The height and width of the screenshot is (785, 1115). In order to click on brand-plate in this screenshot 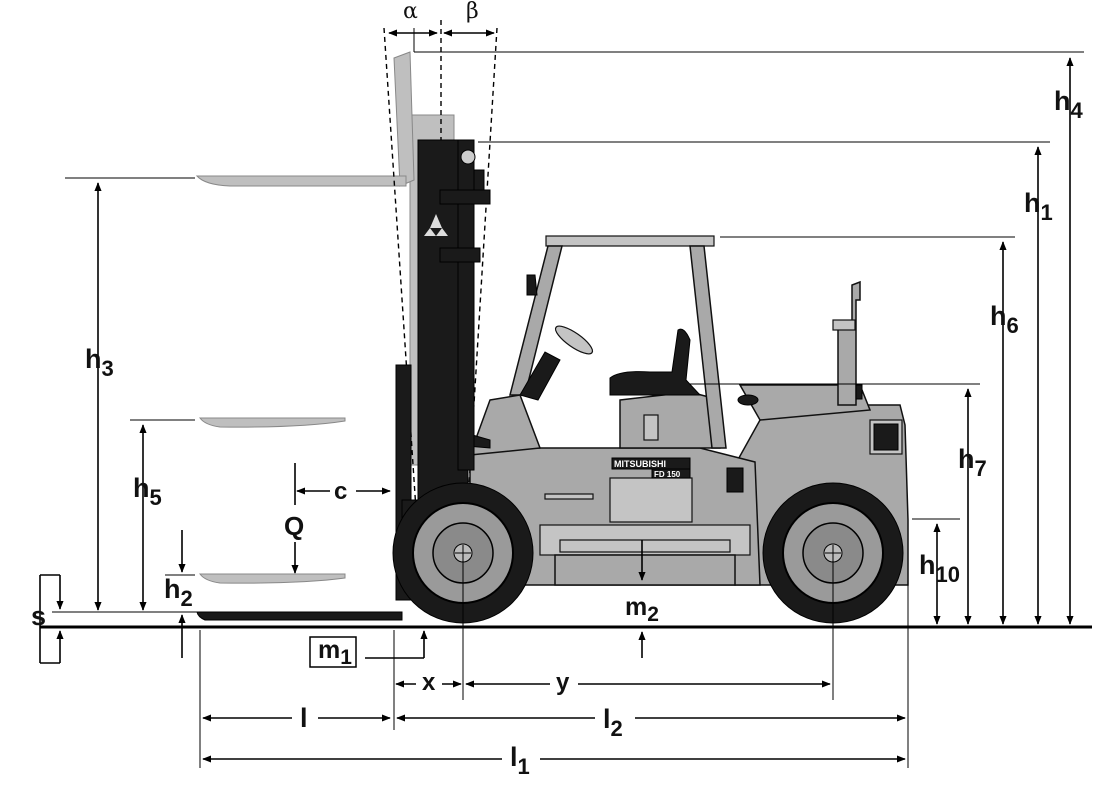, I will do `click(651, 463)`.